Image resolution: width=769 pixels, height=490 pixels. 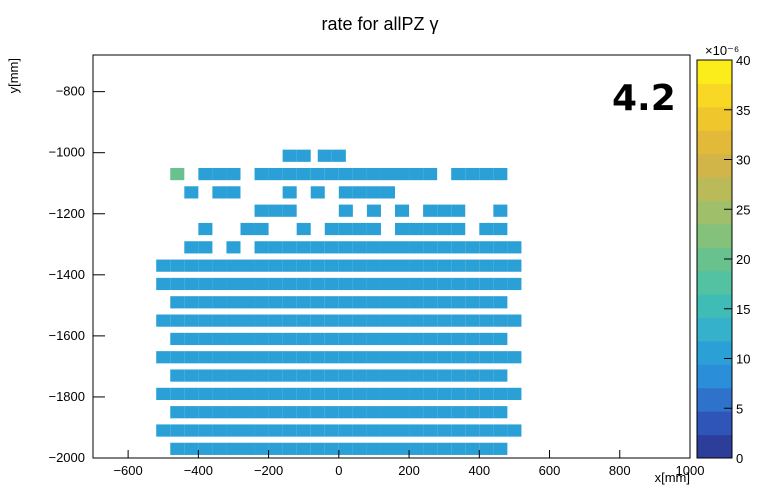 I want to click on colorbar-tick-label: 25, so click(x=743, y=209).